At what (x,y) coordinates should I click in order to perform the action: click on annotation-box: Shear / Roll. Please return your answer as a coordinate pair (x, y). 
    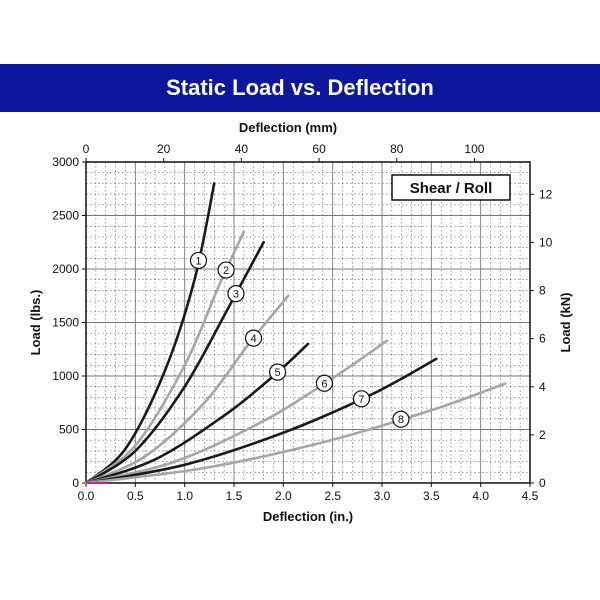
    Looking at the image, I should click on (451, 187).